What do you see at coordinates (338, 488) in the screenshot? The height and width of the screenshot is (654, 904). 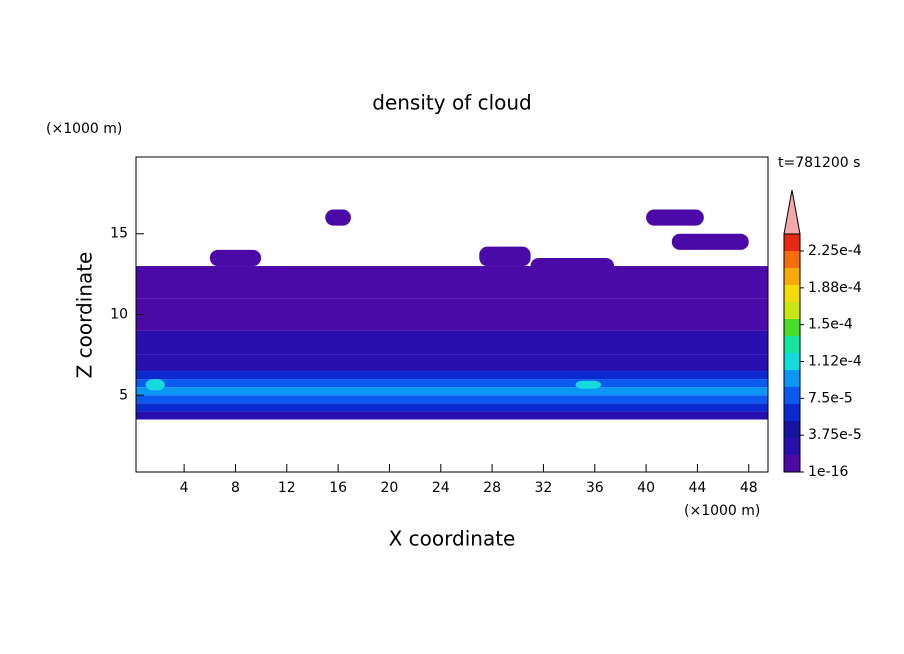 I see `x-tick-label: 16` at bounding box center [338, 488].